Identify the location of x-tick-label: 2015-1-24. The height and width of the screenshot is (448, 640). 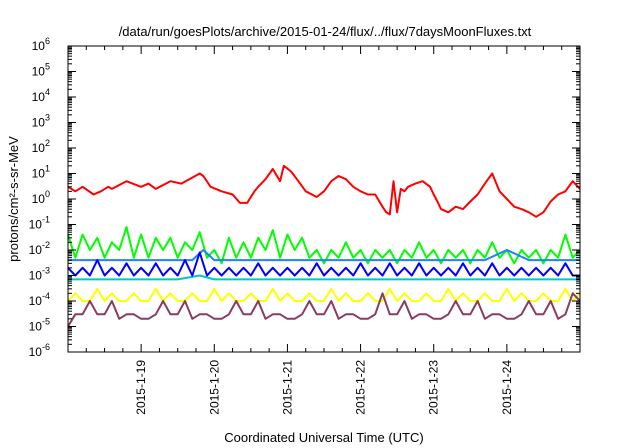
(507, 387).